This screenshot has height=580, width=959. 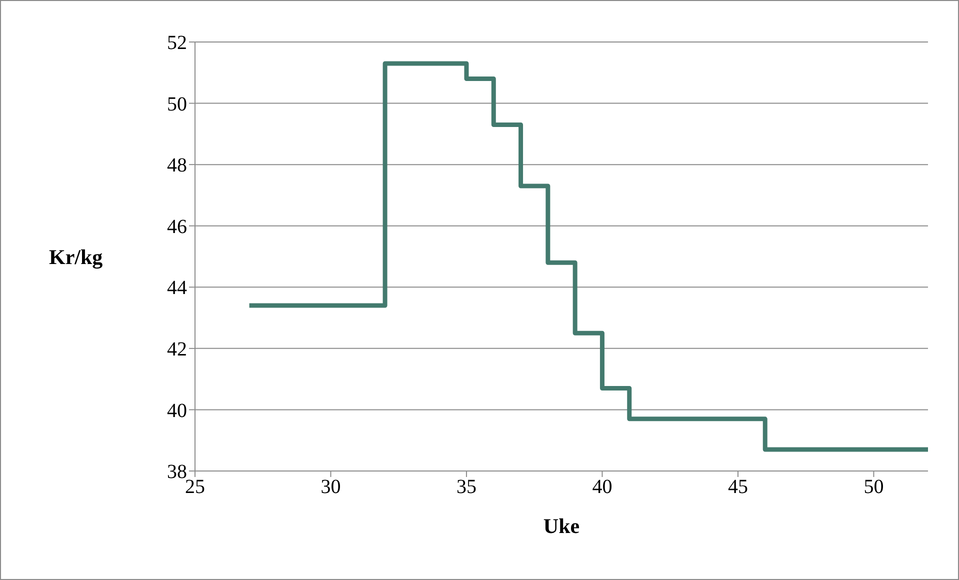 I want to click on x-tick-label: 45, so click(x=738, y=487).